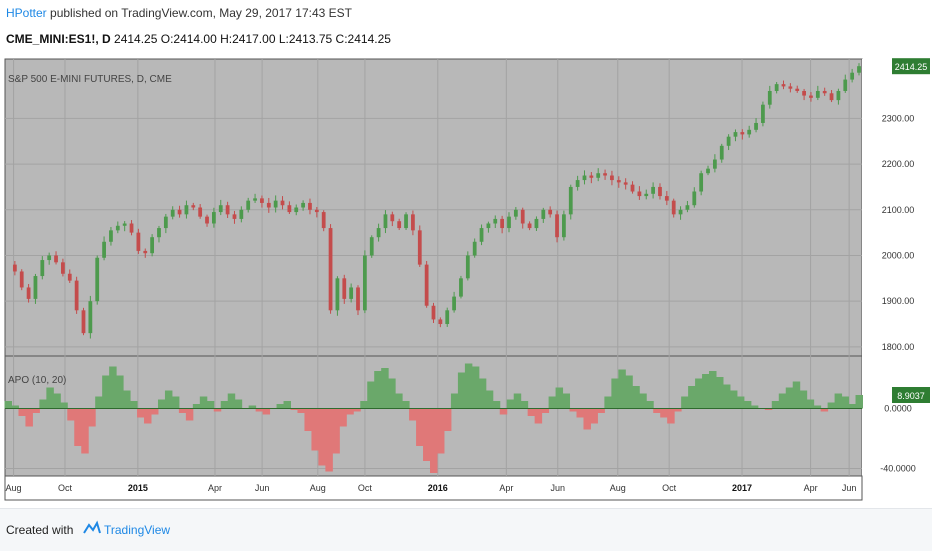 The height and width of the screenshot is (551, 932). Describe the element at coordinates (90, 79) in the screenshot. I see `price-chart-title: S&P 500 E-MINI FUTURES, D, CME` at that location.